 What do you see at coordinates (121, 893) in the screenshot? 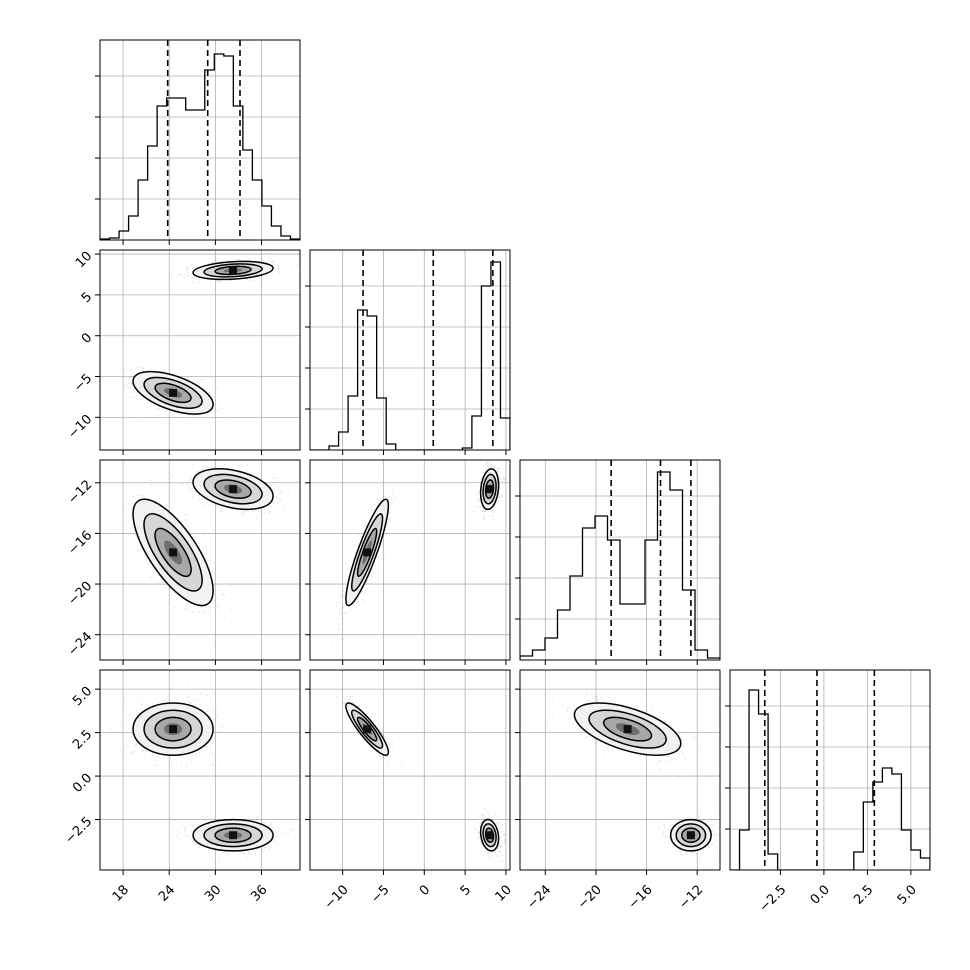
I see `x-tick-label: 18` at bounding box center [121, 893].